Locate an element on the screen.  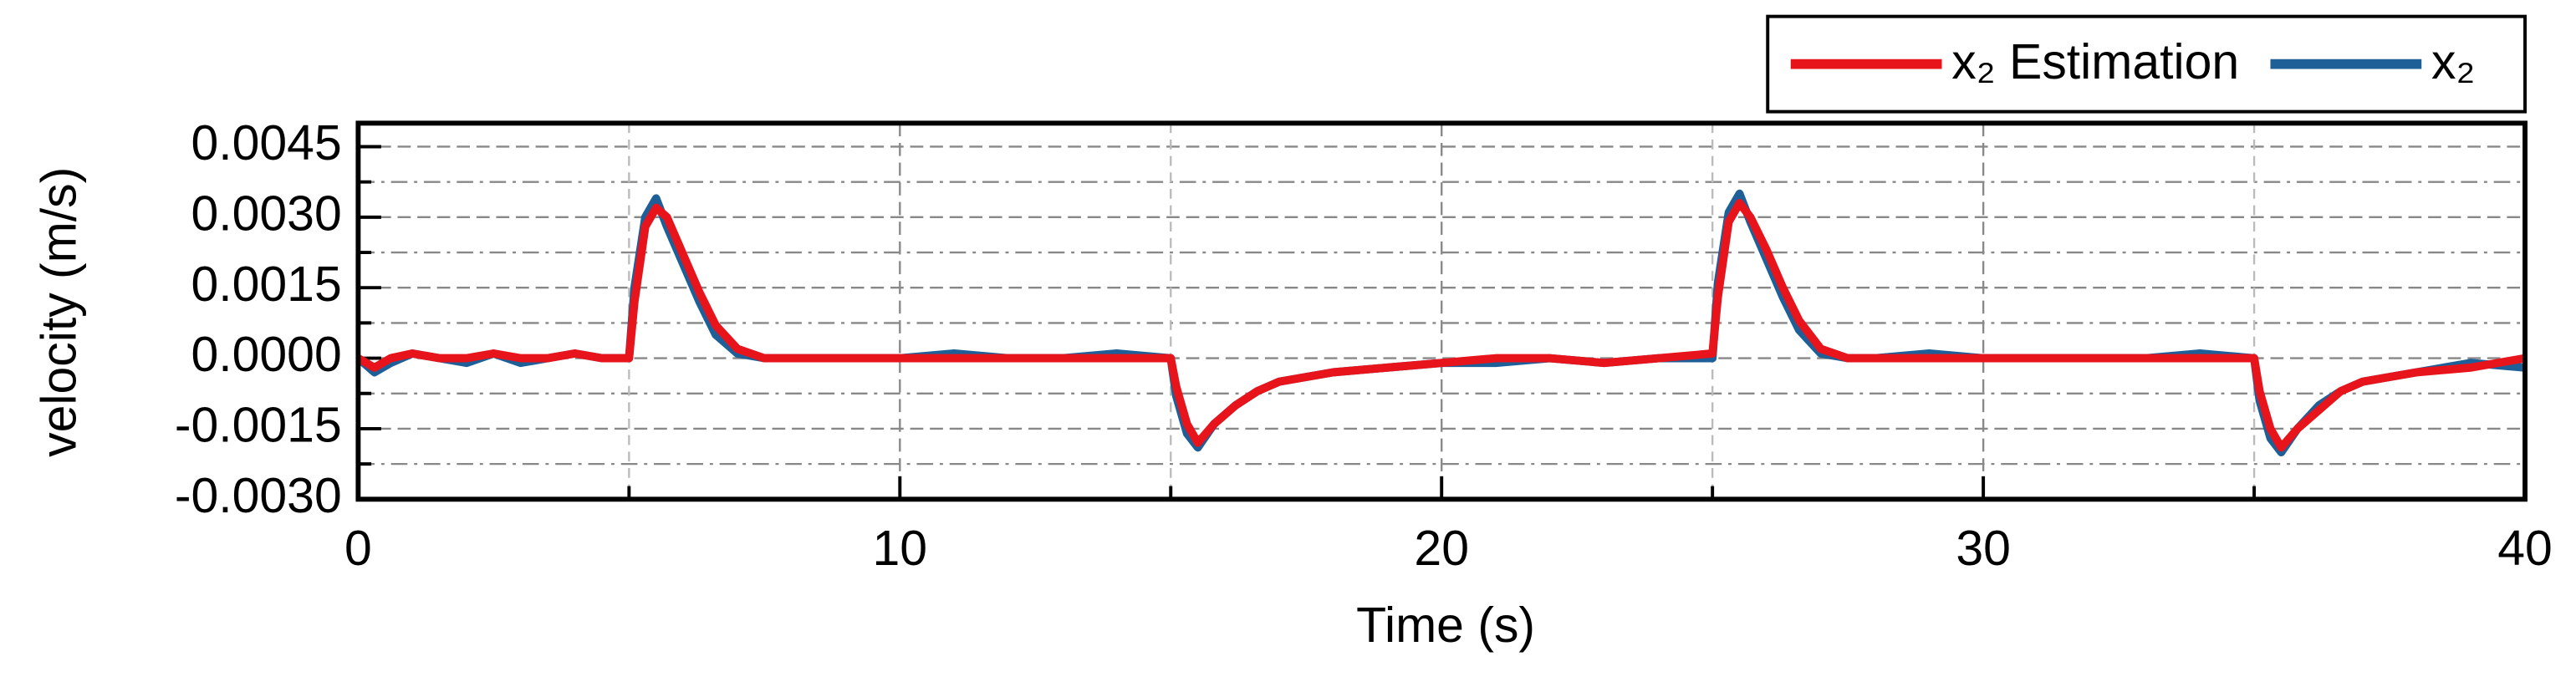
x-axis-label: Time (s) is located at coordinates (1445, 625).